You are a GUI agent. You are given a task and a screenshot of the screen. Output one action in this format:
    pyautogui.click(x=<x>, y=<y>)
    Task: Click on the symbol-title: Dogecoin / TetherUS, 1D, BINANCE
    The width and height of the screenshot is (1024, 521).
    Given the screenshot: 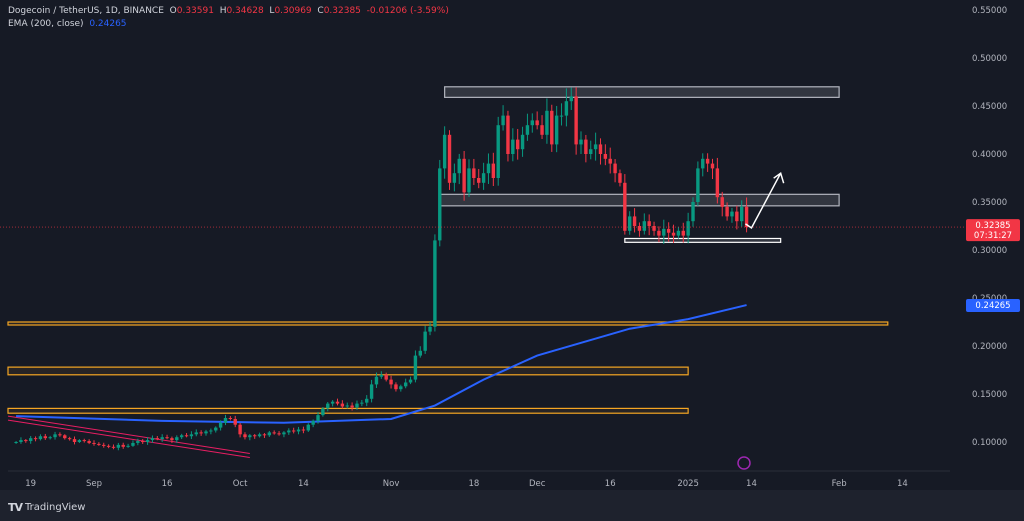 What is the action you would take?
    pyautogui.click(x=86, y=11)
    